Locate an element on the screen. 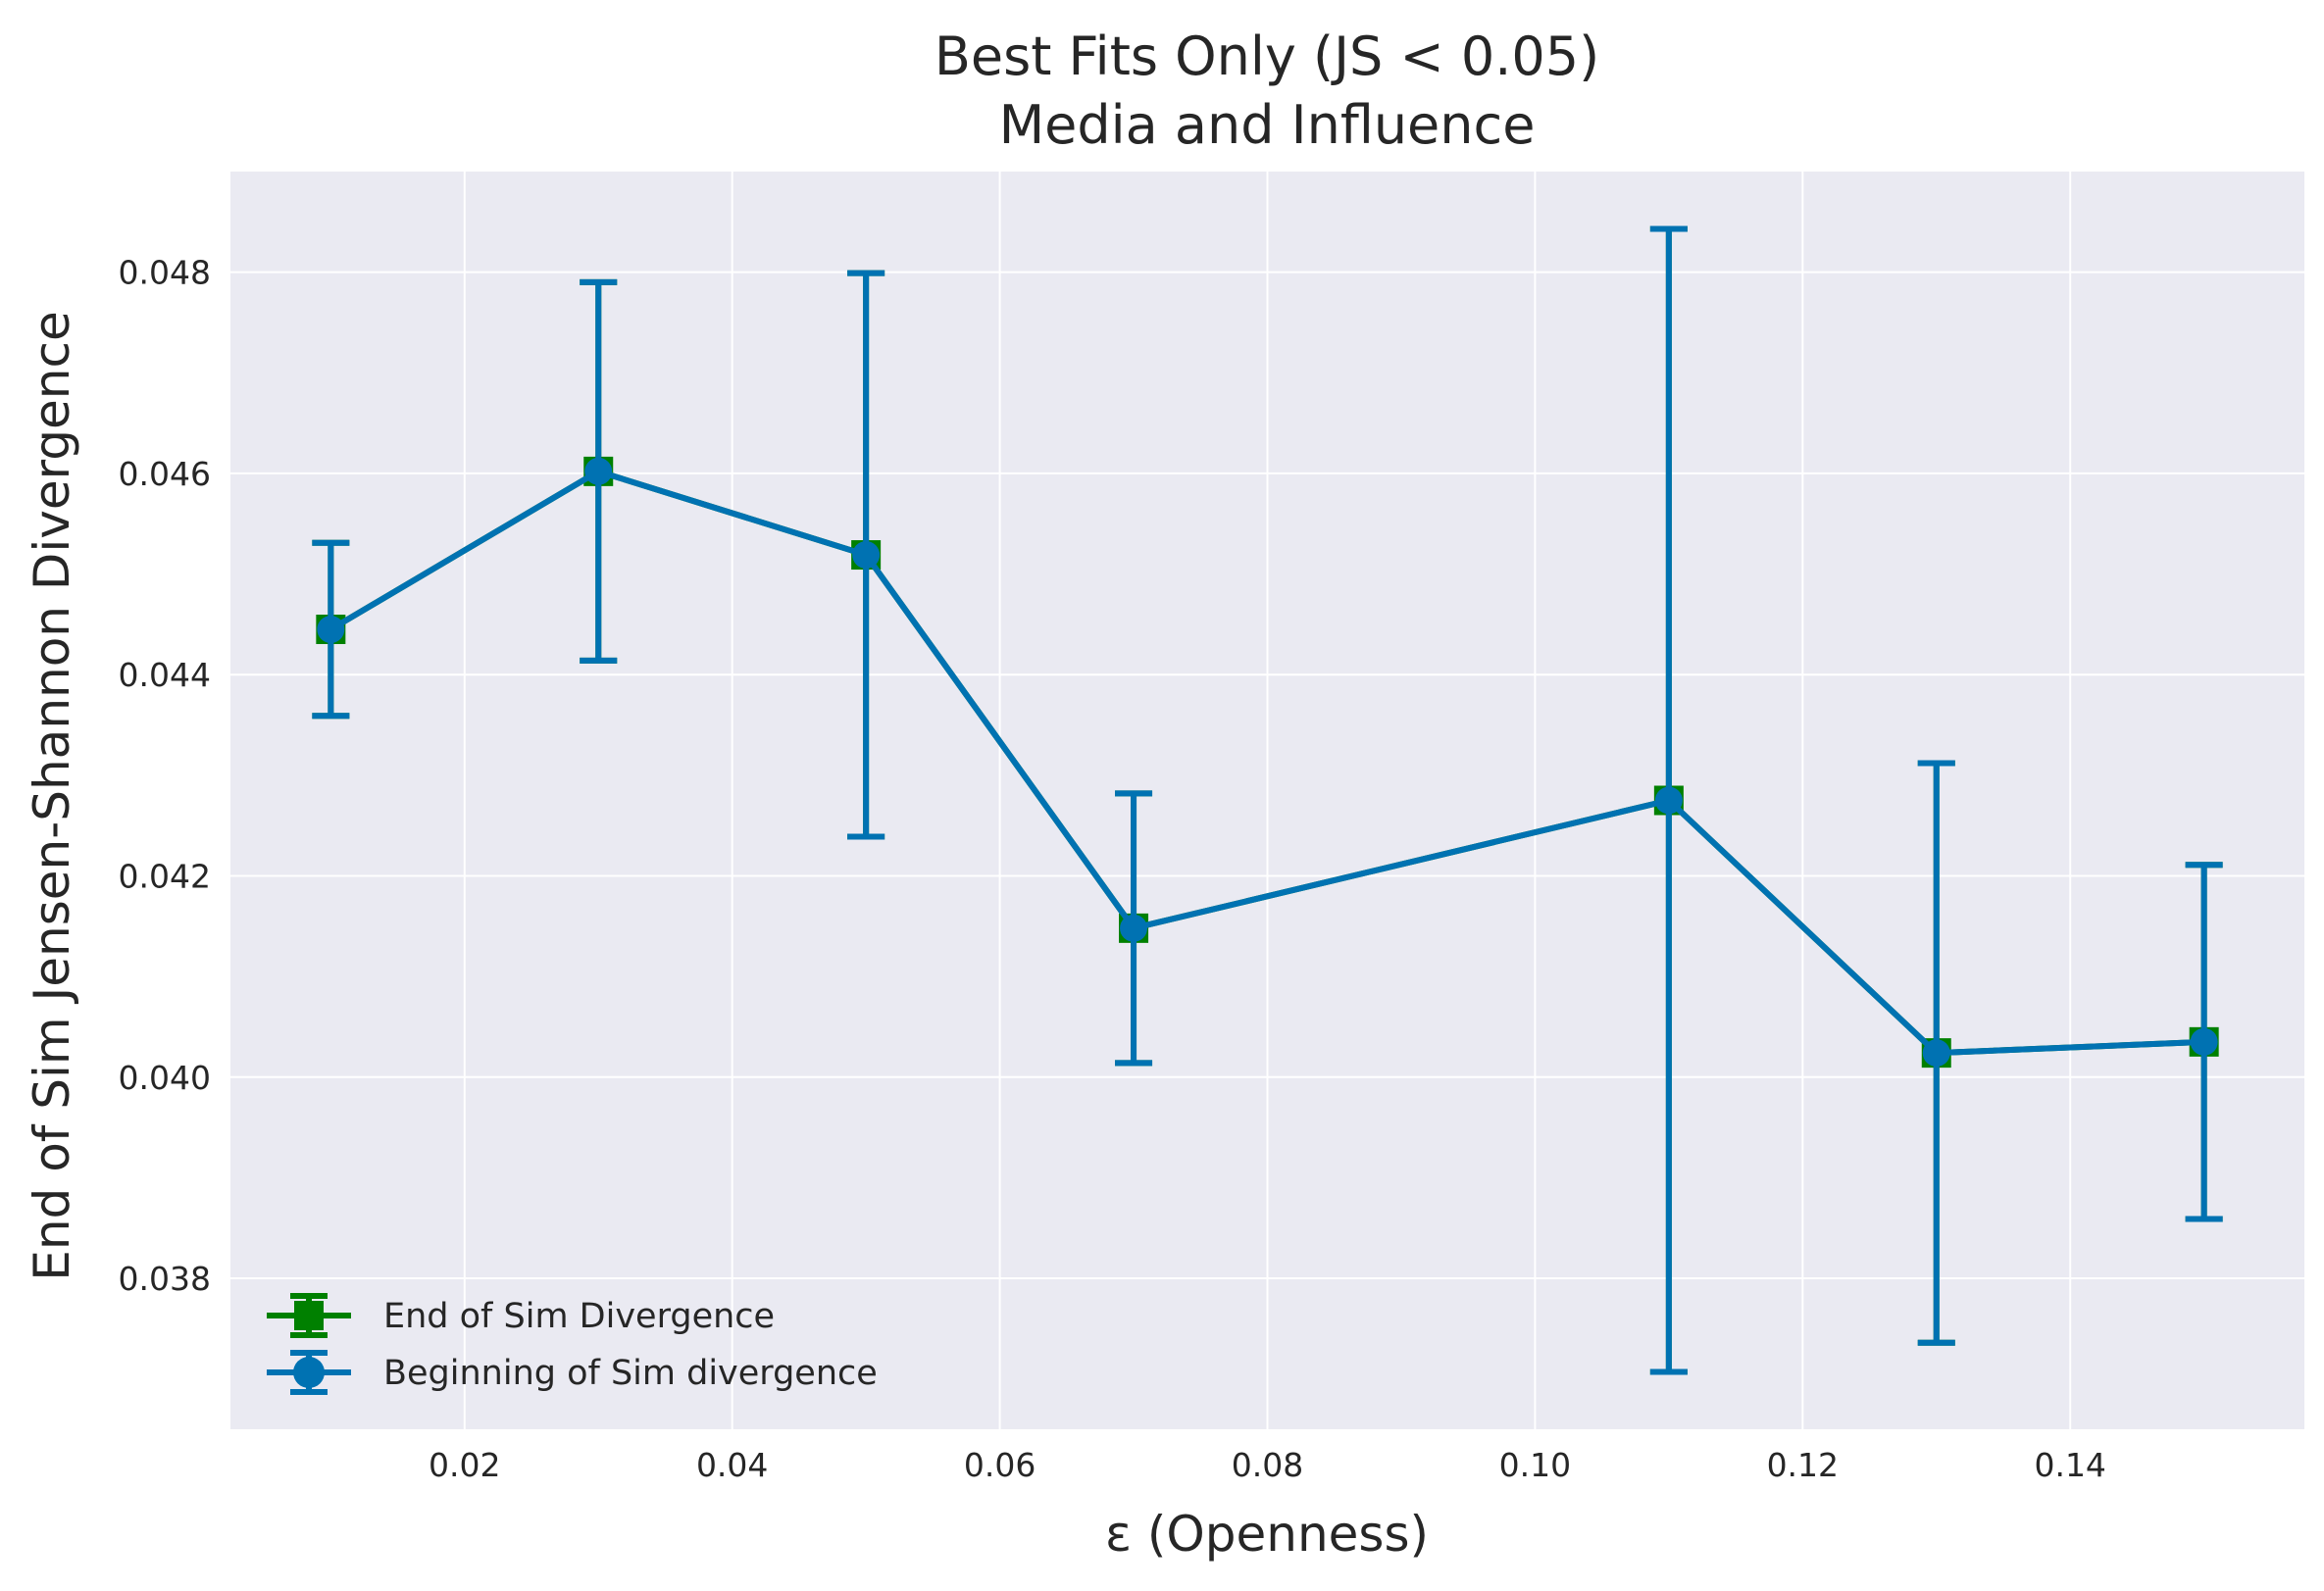  legend-item-end-of-sim: End of Sim Divergence is located at coordinates (521, 1315).